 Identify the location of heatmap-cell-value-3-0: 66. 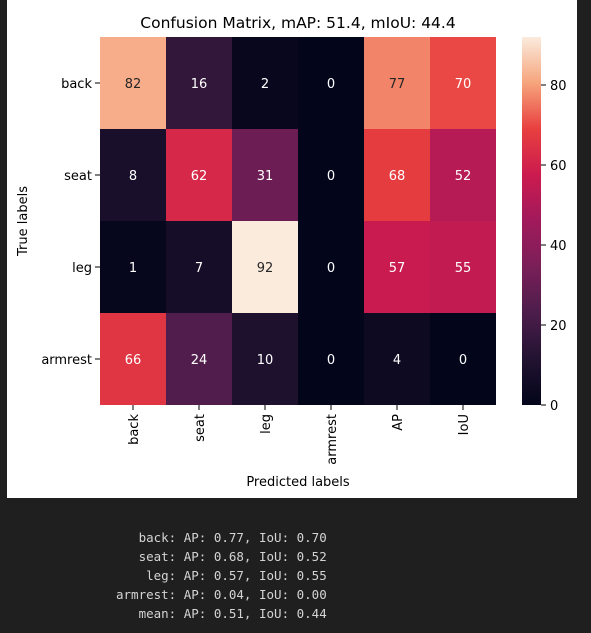
(133, 360).